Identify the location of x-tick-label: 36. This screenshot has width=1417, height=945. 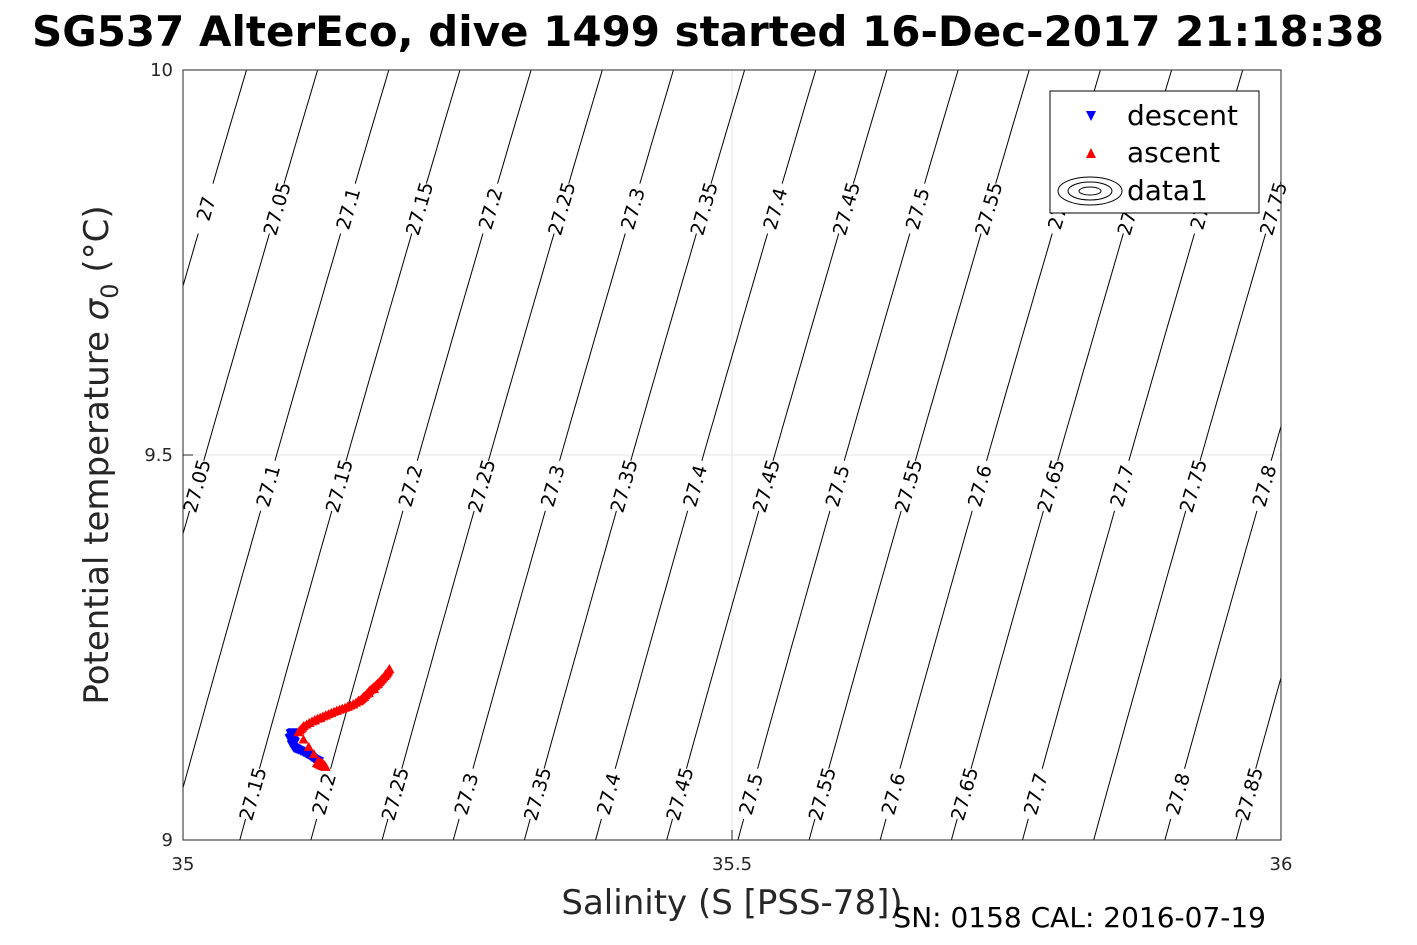
(1281, 864).